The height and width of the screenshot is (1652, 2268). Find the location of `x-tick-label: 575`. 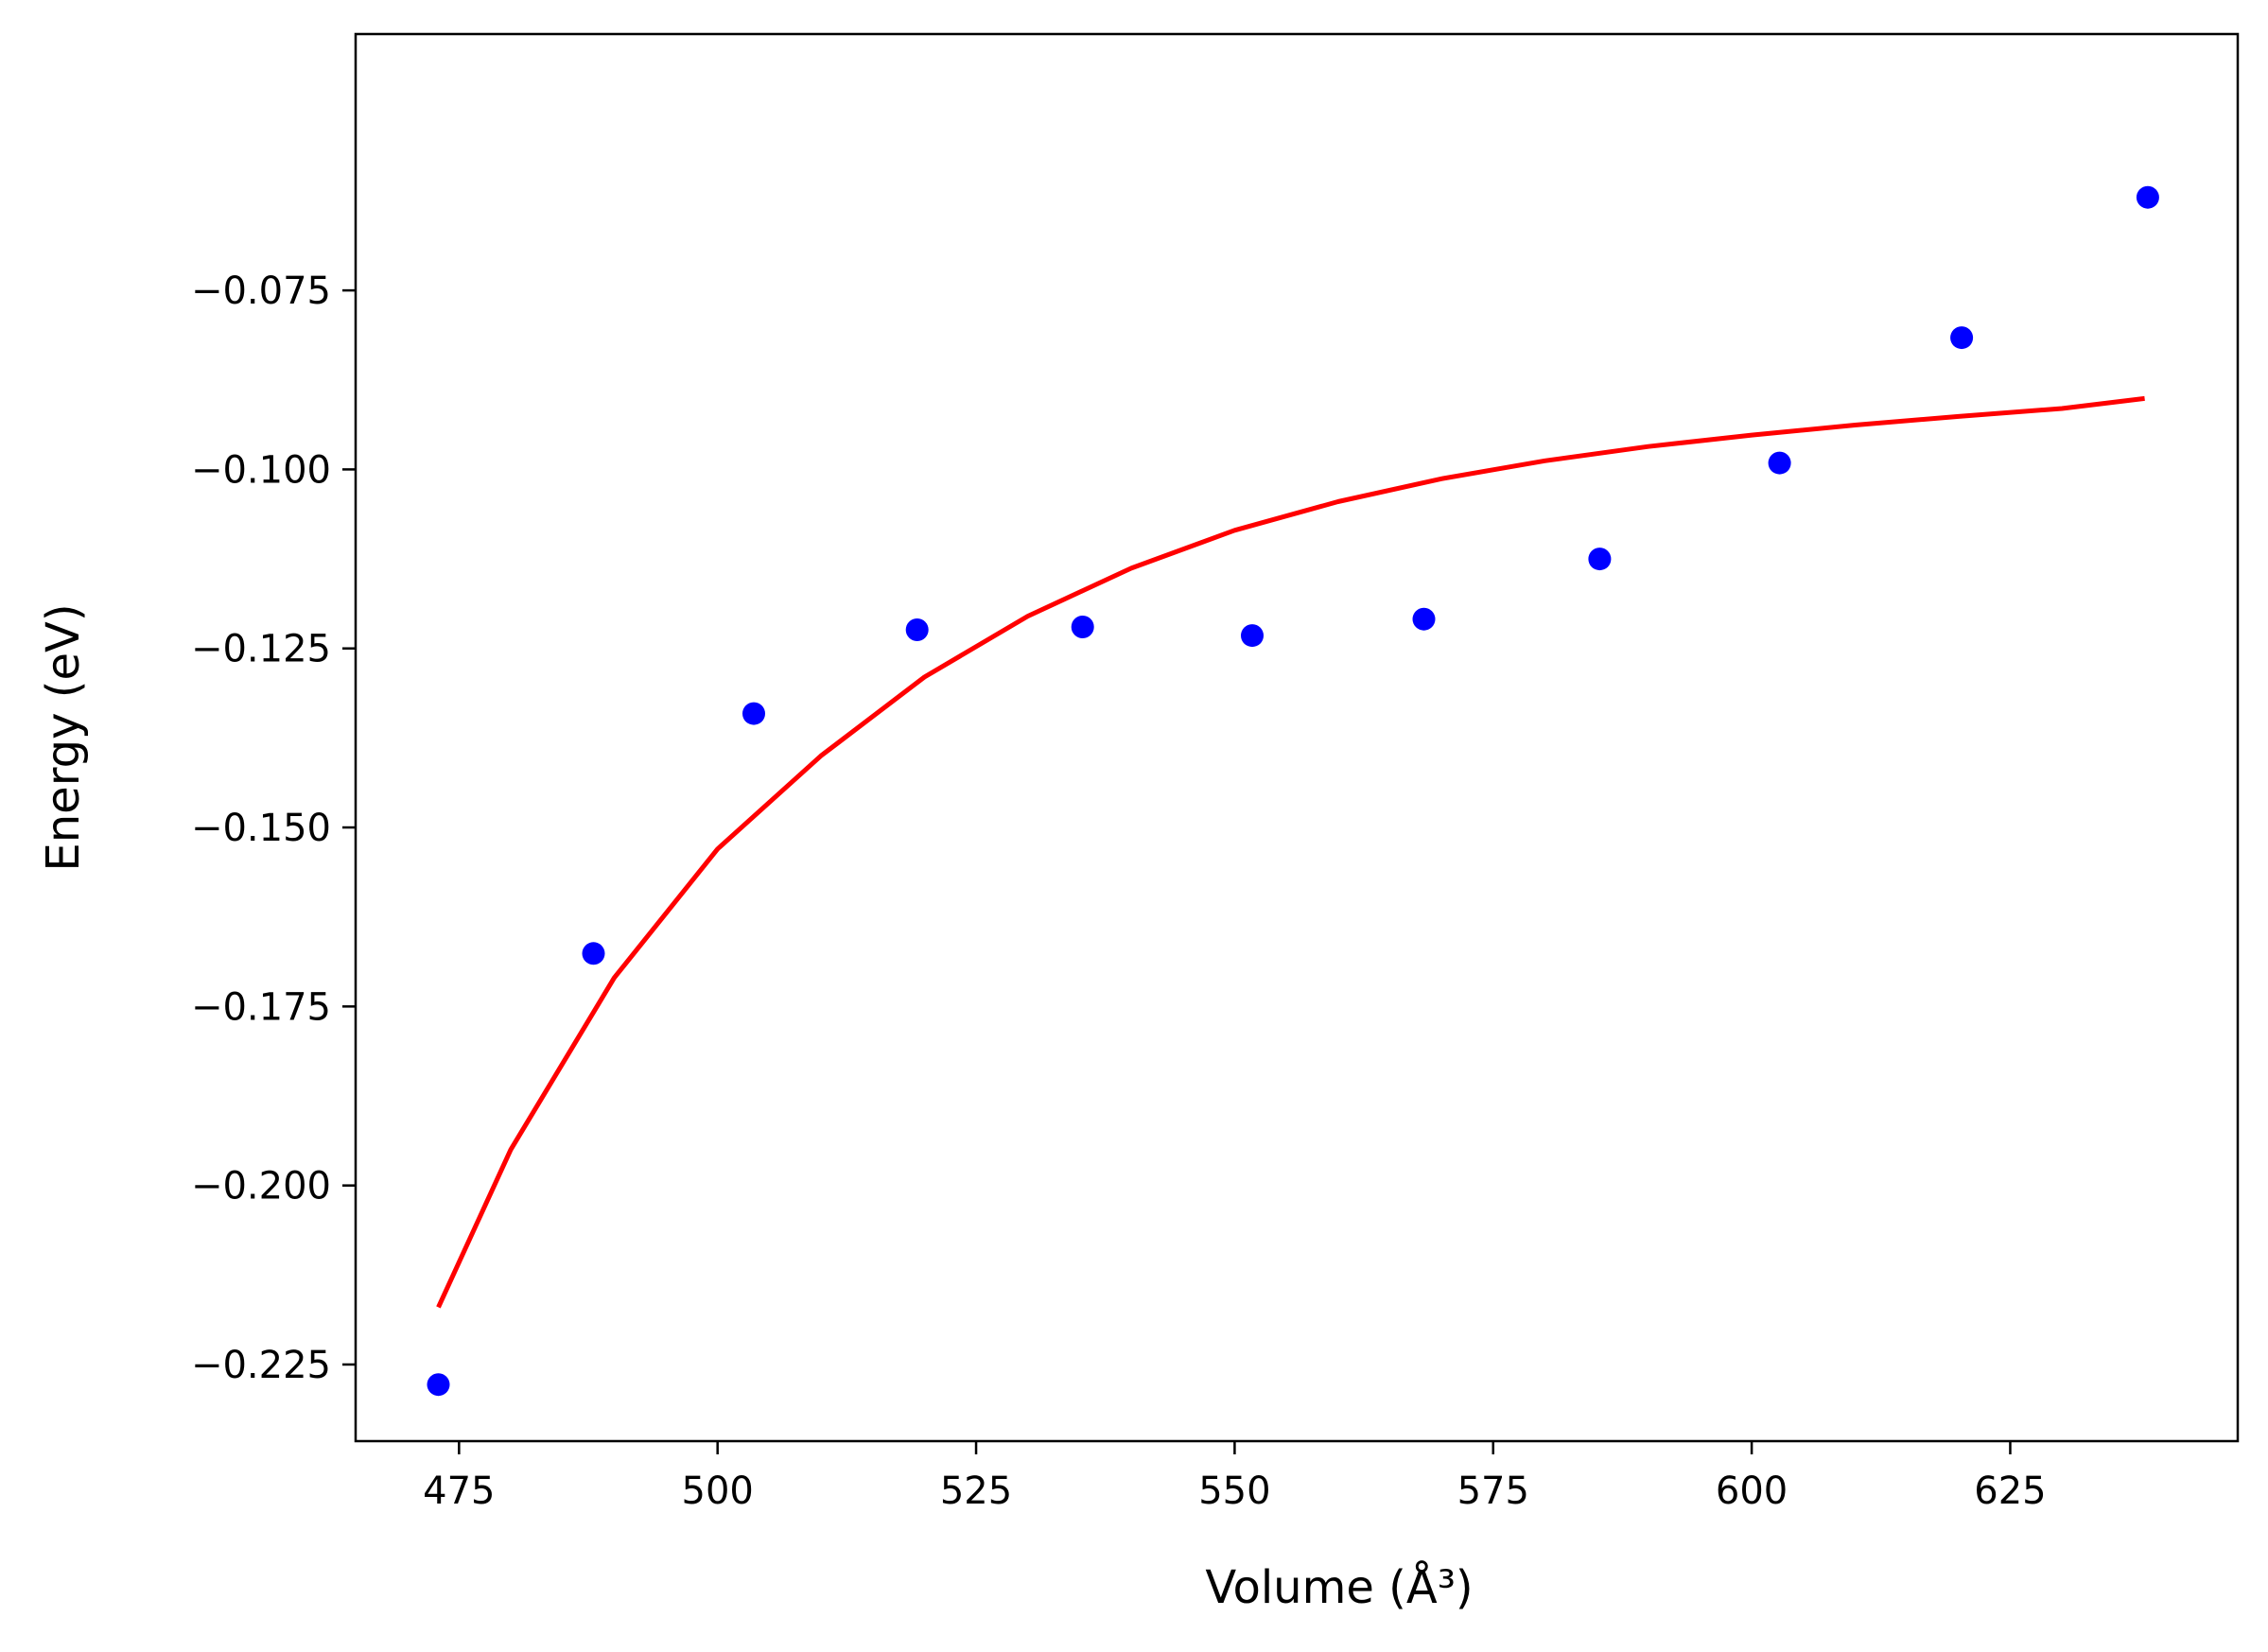

x-tick-label: 575 is located at coordinates (1493, 1491).